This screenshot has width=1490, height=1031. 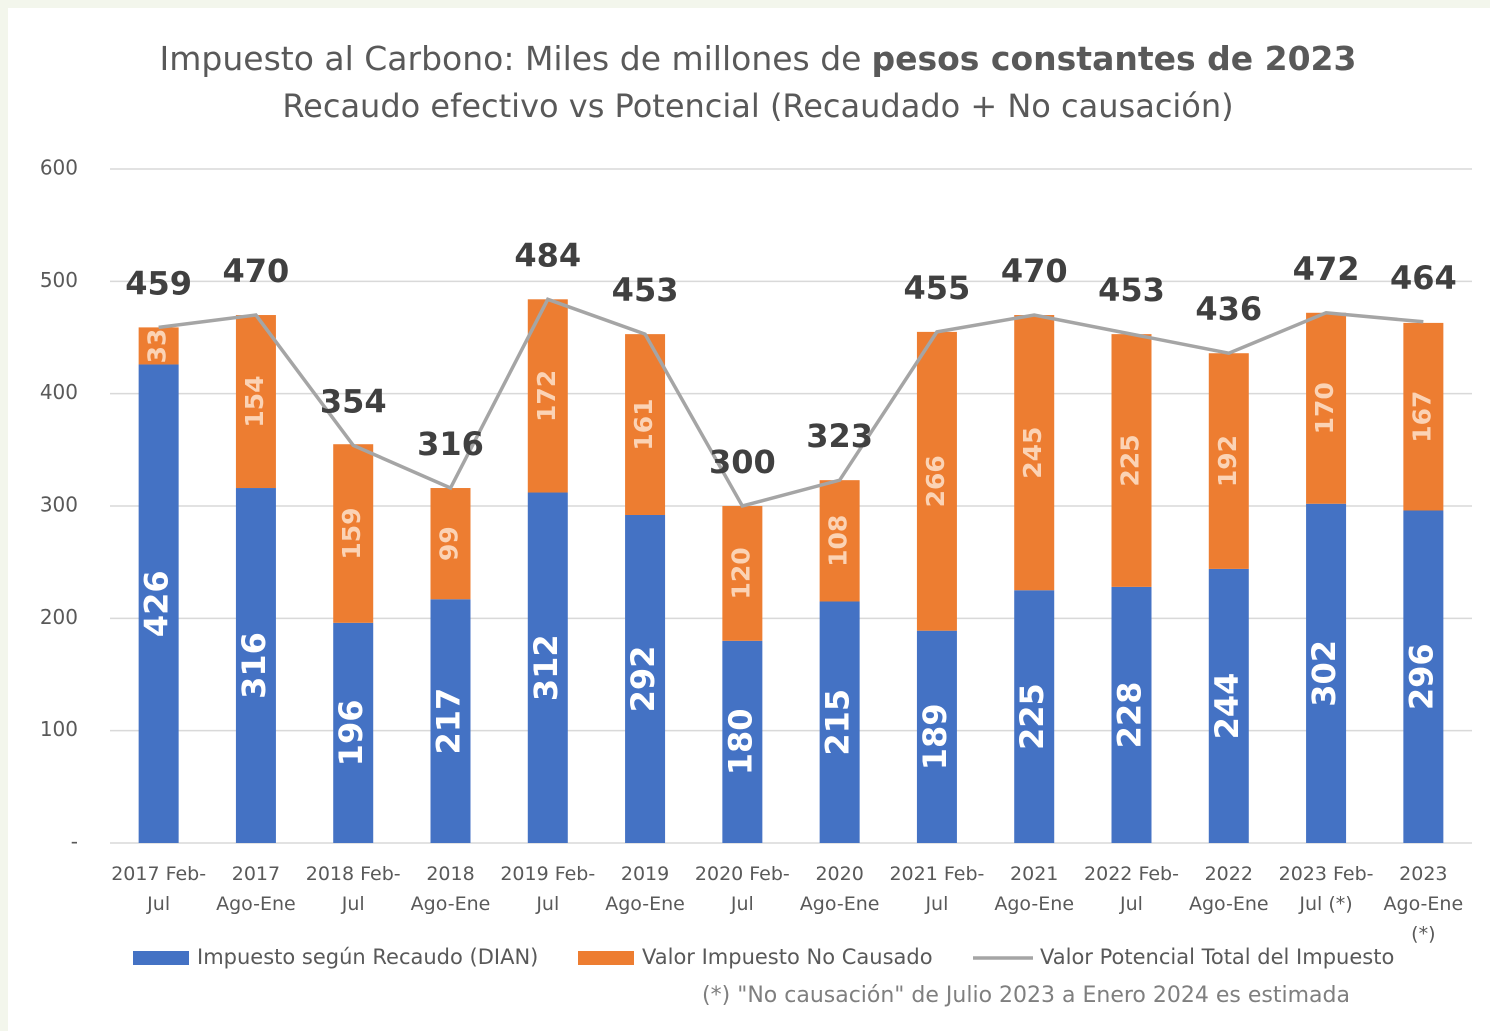 I want to click on data-label: 172, so click(x=546, y=396).